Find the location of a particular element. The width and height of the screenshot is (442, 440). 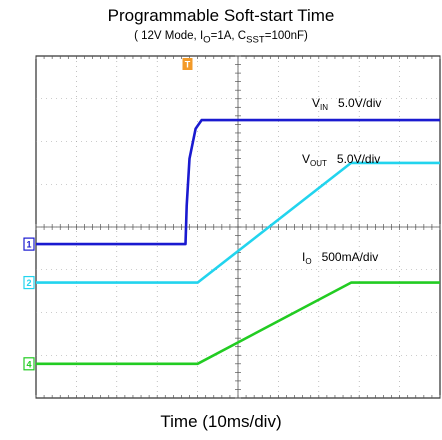

channel-marker-2-icon is located at coordinates (29, 282).